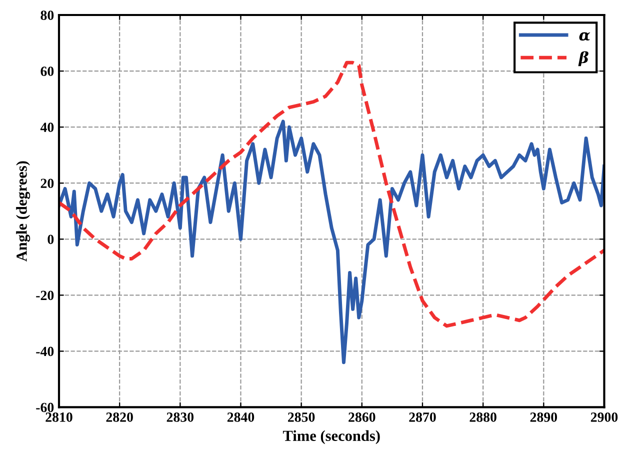  I want to click on y-tick-label: -20, so click(45, 295).